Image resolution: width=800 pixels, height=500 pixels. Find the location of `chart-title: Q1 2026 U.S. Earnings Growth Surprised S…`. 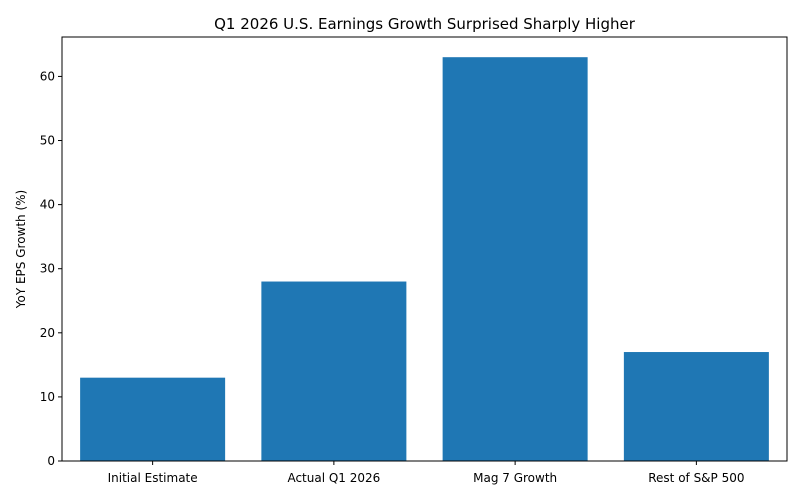

chart-title: Q1 2026 U.S. Earnings Growth Surprised S… is located at coordinates (425, 24).